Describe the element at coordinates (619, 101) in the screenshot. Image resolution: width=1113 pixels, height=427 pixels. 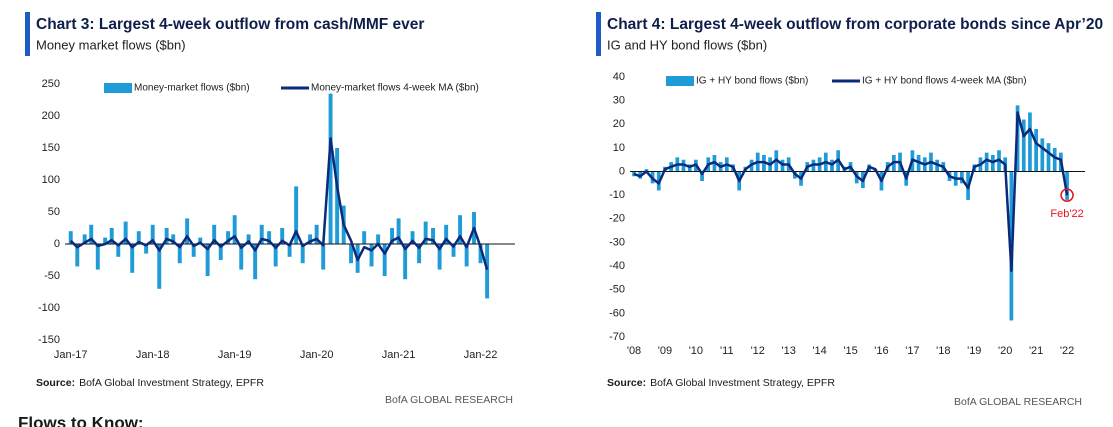
I see `y-tick-label: 30` at that location.